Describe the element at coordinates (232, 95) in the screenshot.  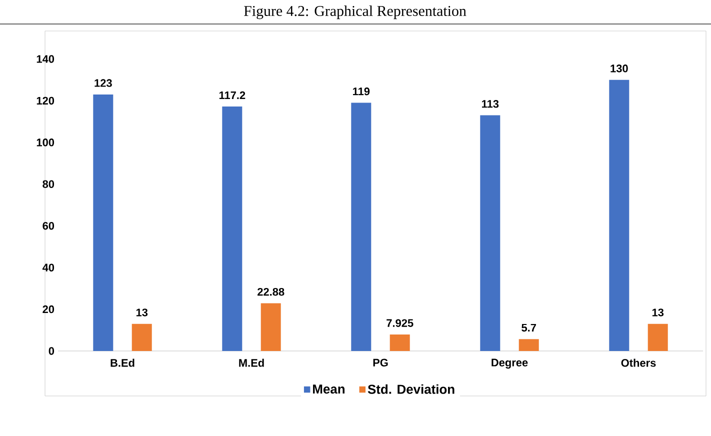
I see `data-label: 117.2` at that location.